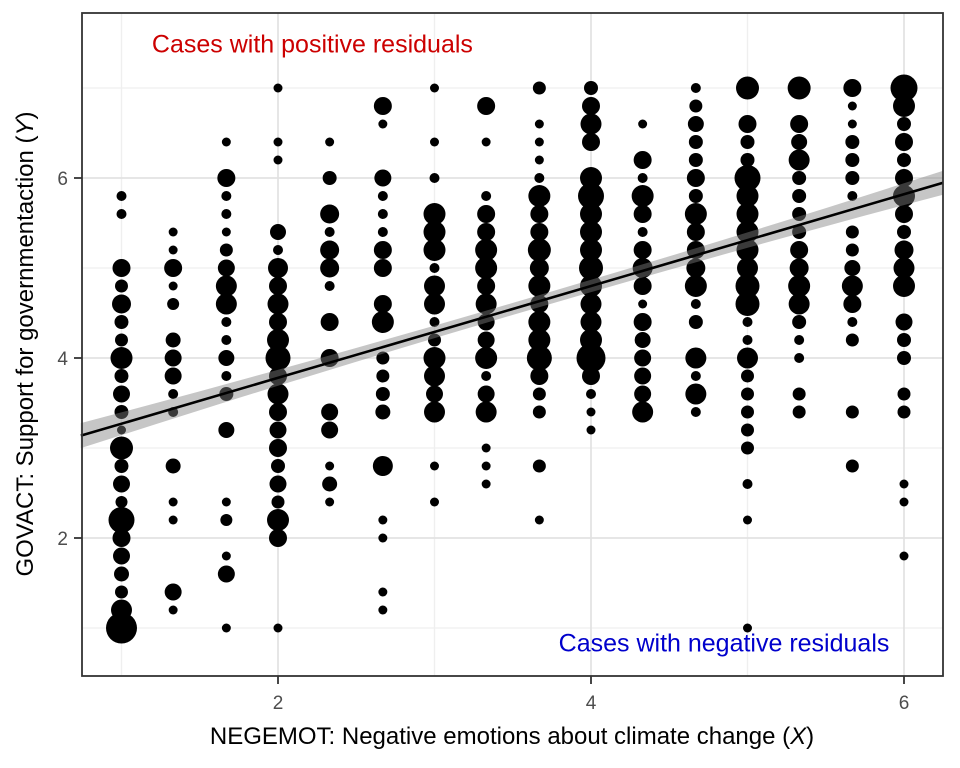 The image size is (960, 768). Describe the element at coordinates (904, 703) in the screenshot. I see `x-tick-label: 6` at that location.